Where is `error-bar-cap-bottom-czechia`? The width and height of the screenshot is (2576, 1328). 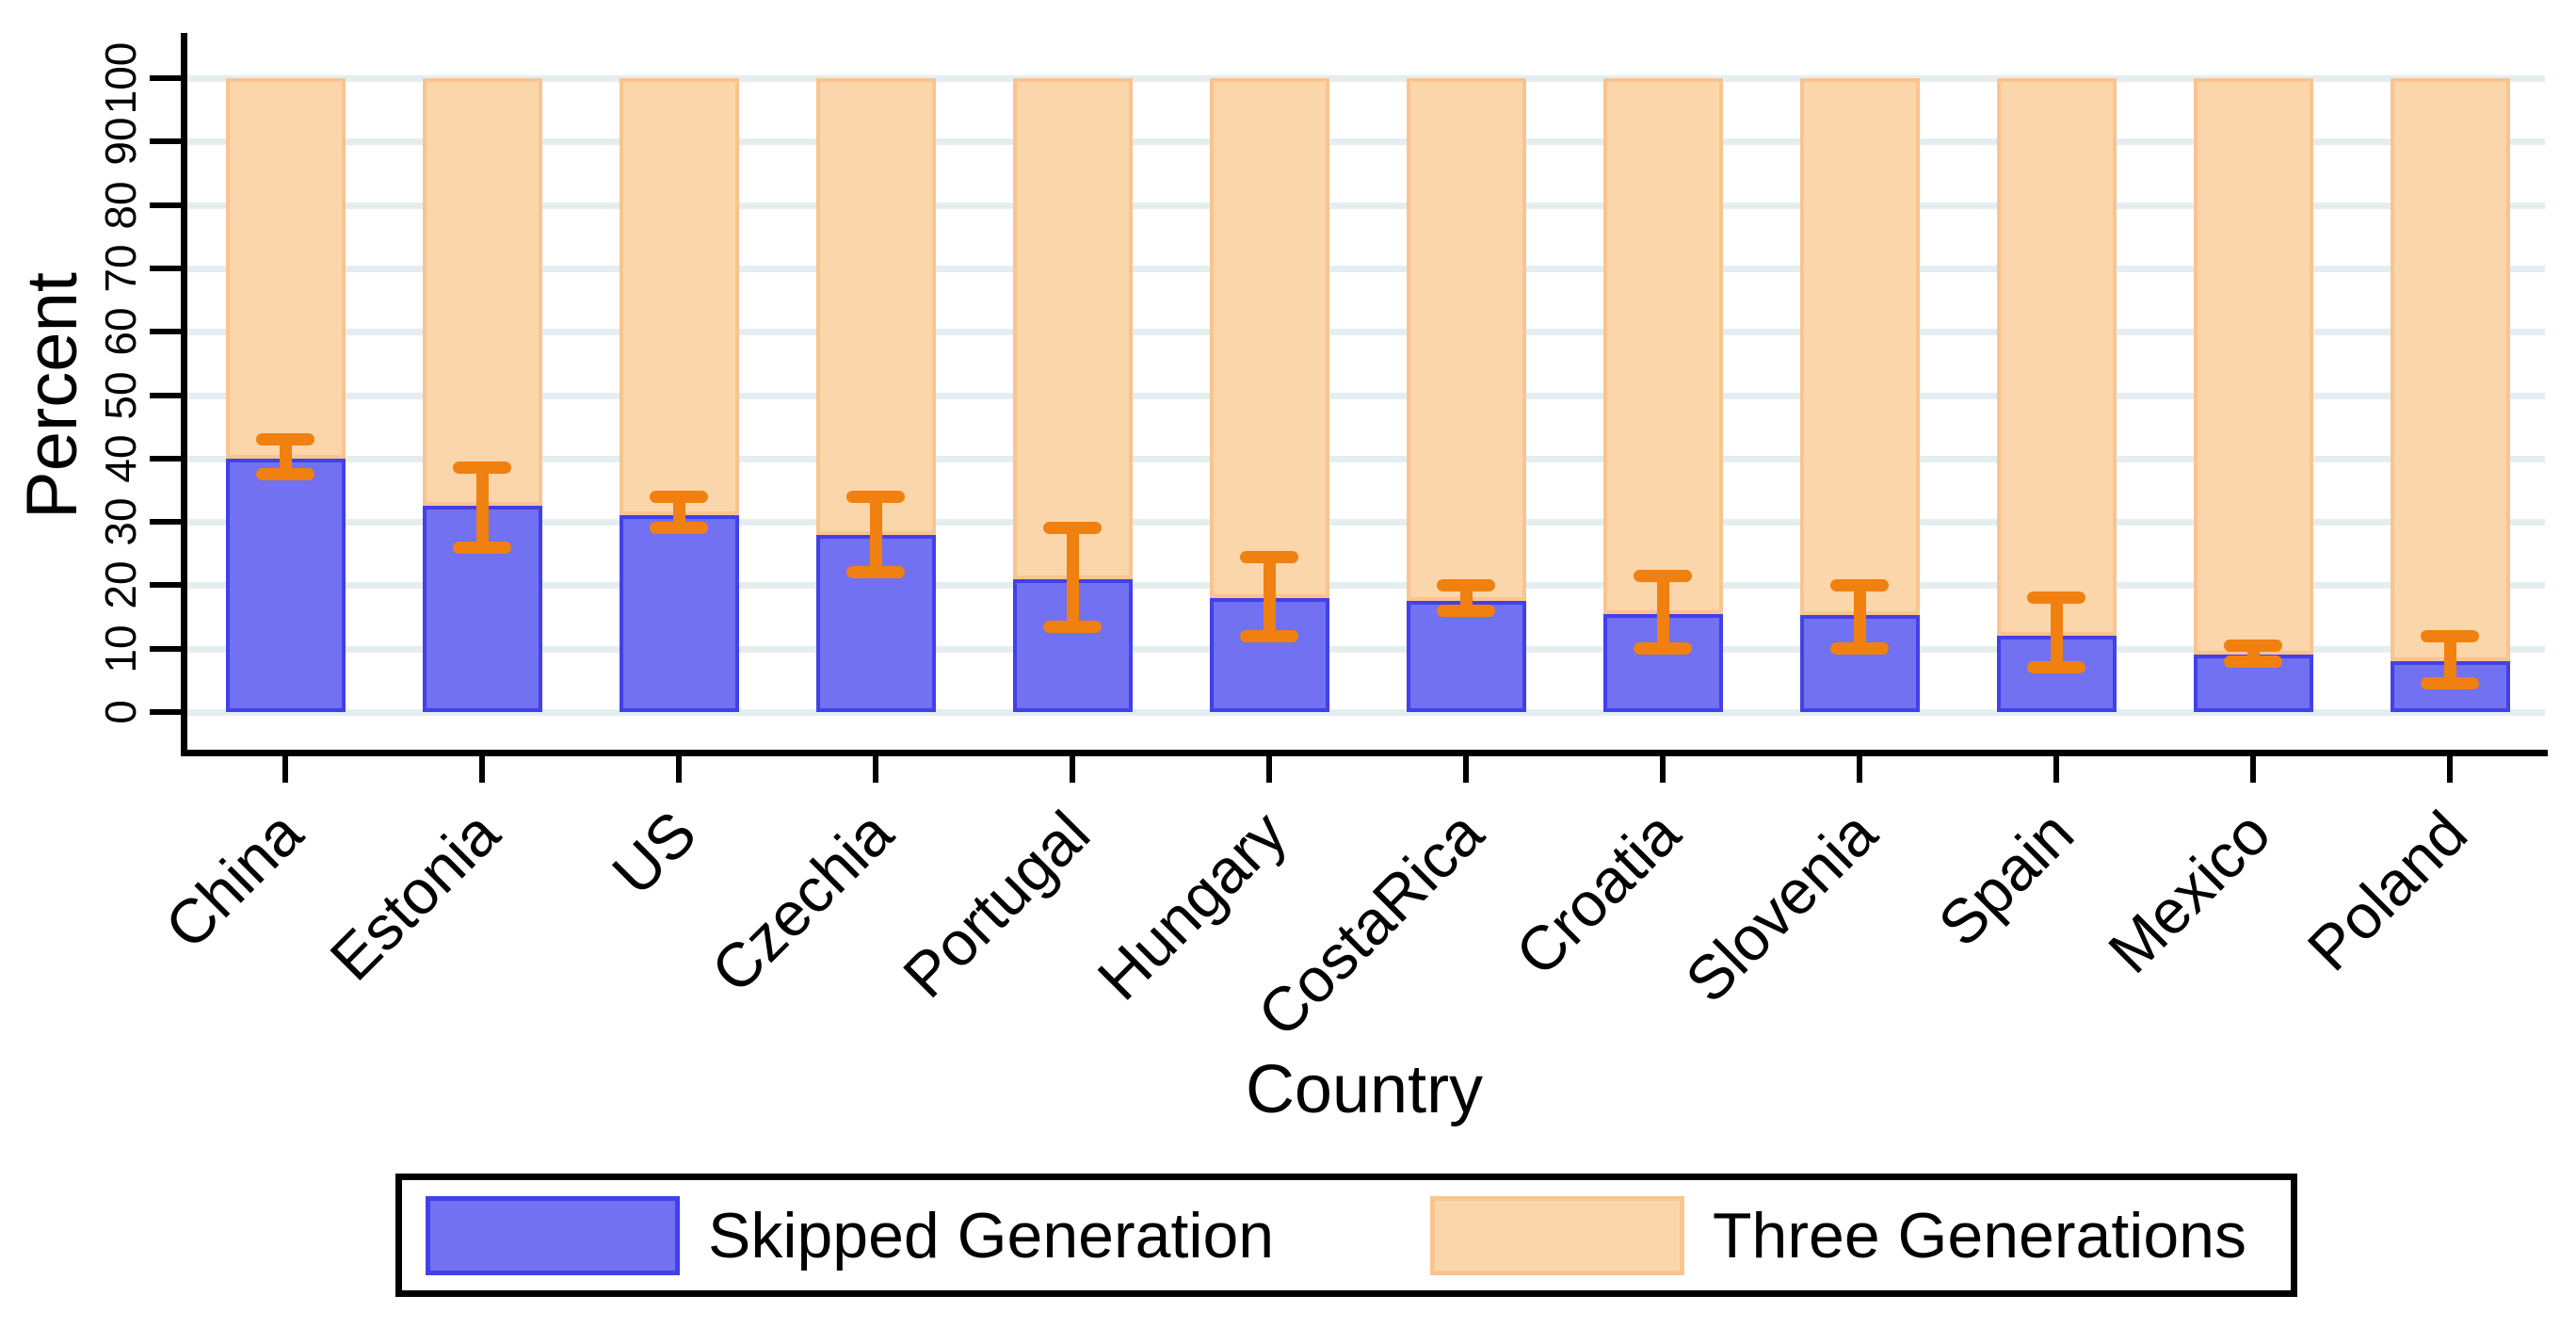
error-bar-cap-bottom-czechia is located at coordinates (875, 573).